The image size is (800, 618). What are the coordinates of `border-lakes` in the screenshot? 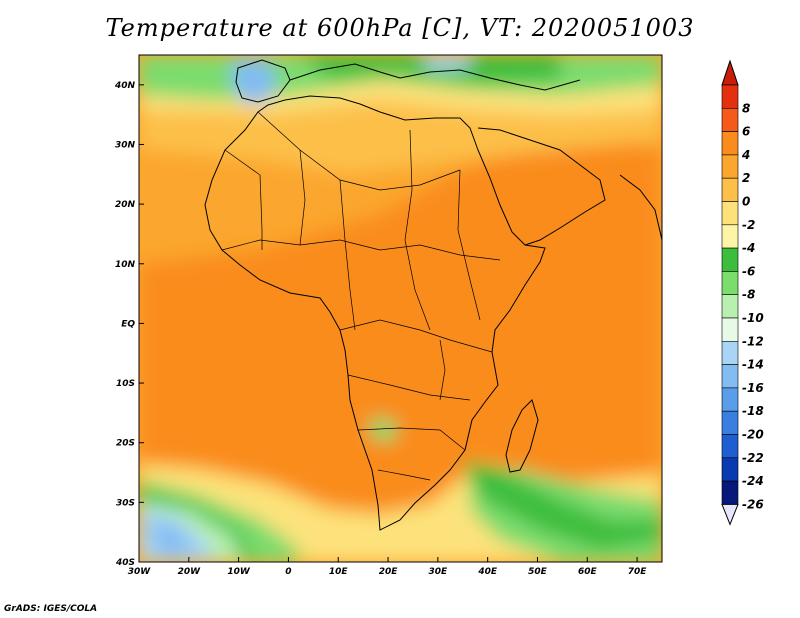 It's located at (442, 370).